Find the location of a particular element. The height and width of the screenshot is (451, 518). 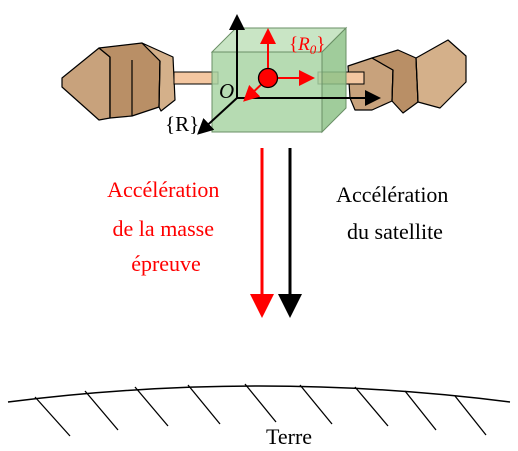

satellite-acceleration-label: Accélération du satellite is located at coordinates (395, 213).